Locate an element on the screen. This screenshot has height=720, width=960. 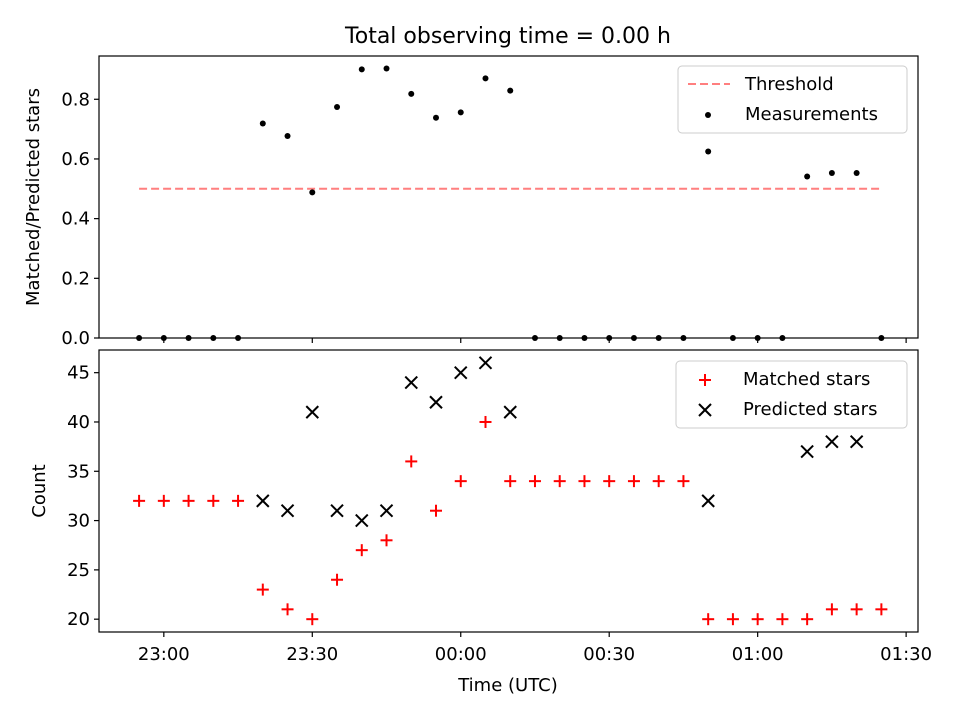
legend-matched-swatch is located at coordinates (705, 380).